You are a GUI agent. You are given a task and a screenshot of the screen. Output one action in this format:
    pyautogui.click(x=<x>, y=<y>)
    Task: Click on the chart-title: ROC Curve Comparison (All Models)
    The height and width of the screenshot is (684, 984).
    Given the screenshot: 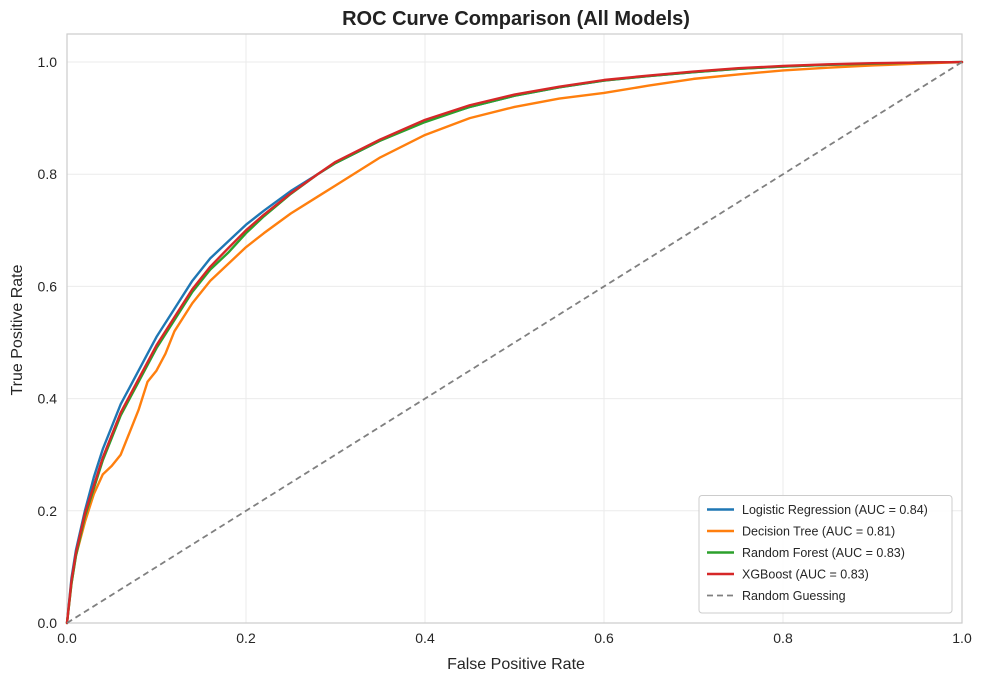 What is the action you would take?
    pyautogui.click(x=516, y=19)
    